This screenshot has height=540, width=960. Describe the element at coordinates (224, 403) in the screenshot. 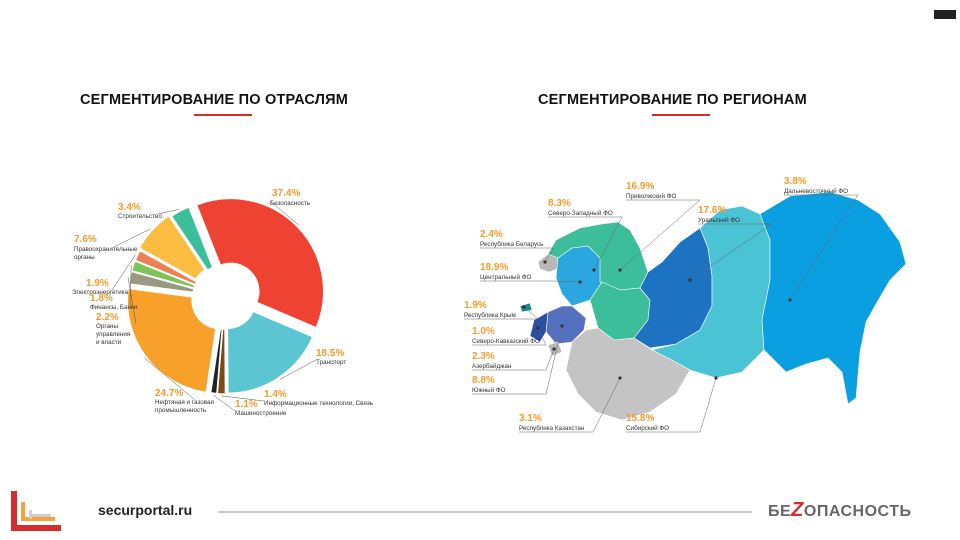

I see `pie-leader-машиностроение` at that location.